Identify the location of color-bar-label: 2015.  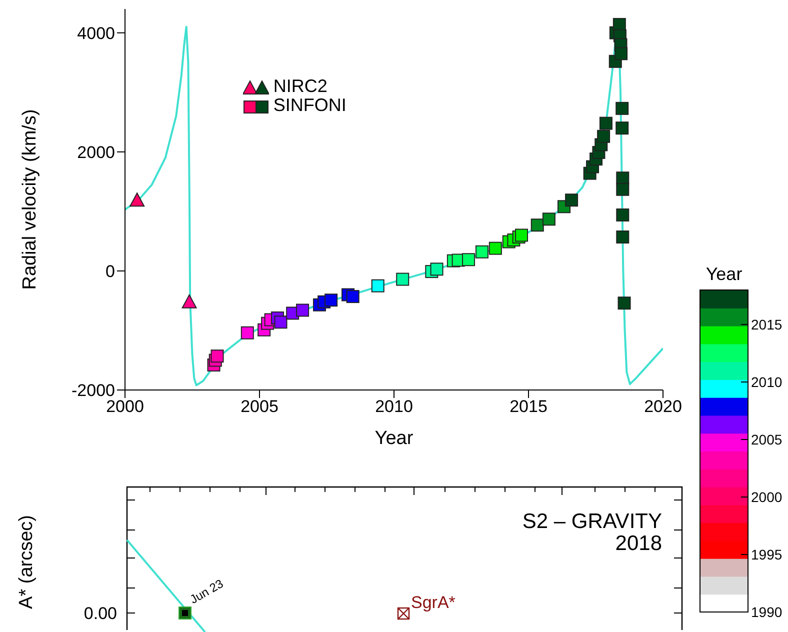
(766, 324).